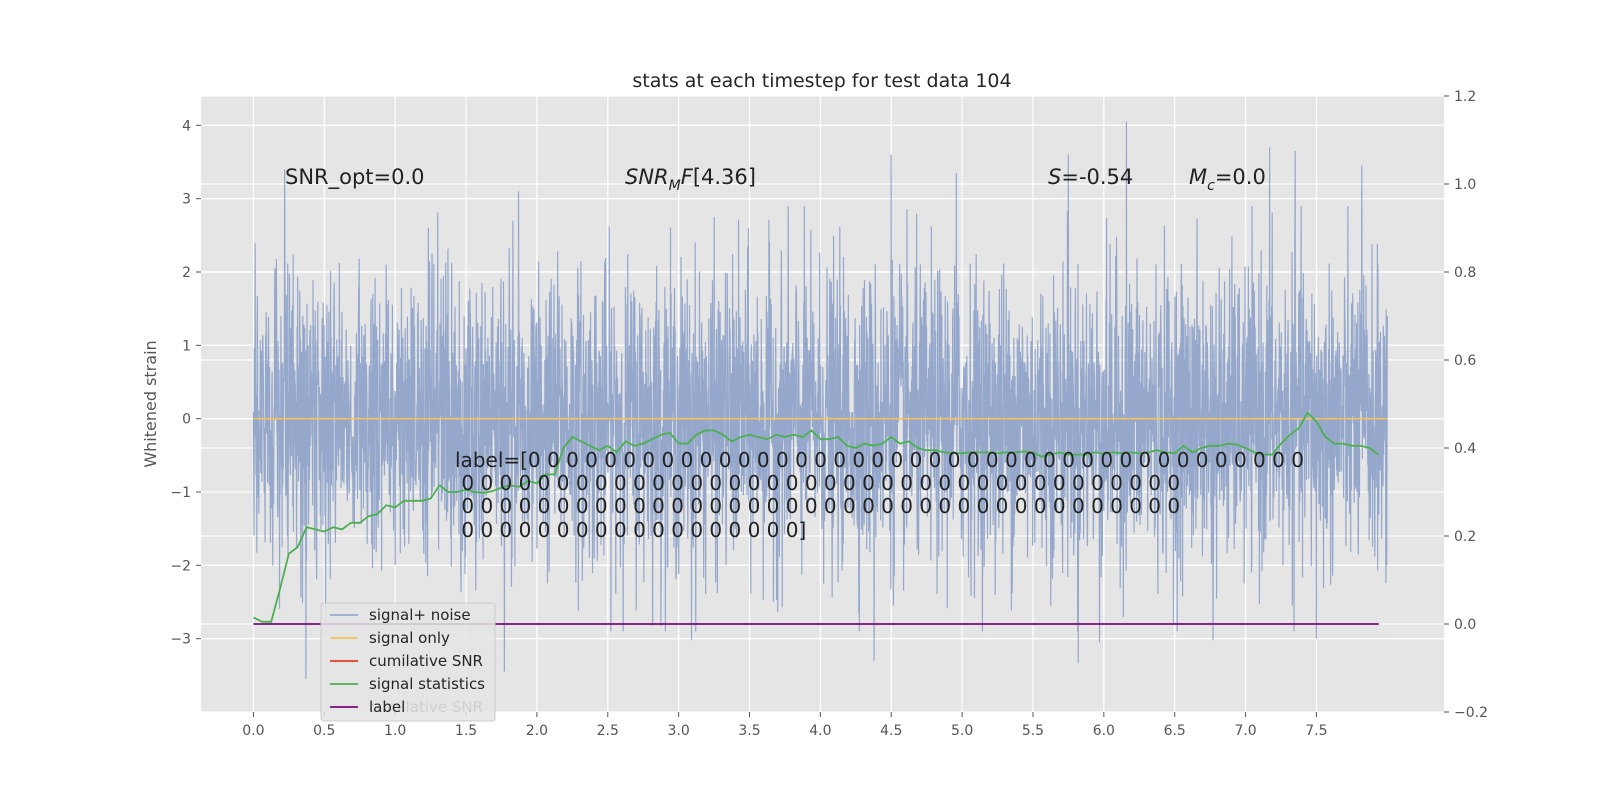  I want to click on legend-label-signal-only: signal only, so click(409, 638).